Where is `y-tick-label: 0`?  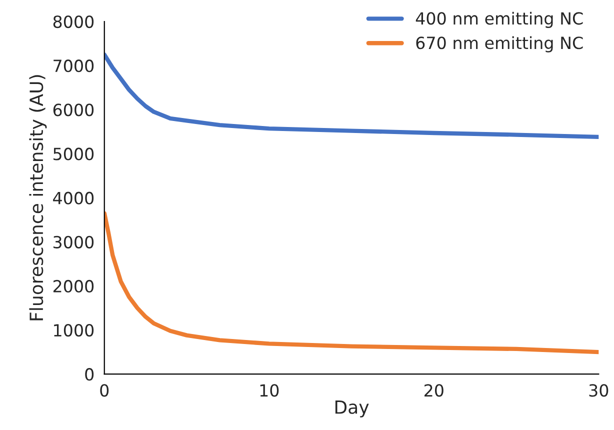 y-tick-label: 0 is located at coordinates (89, 374).